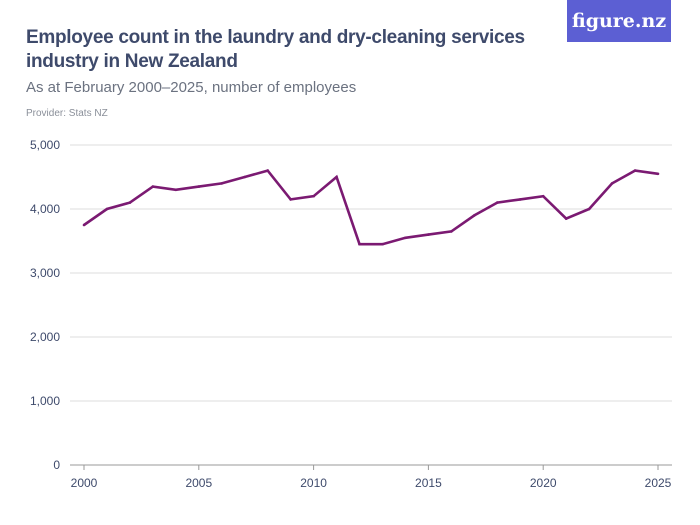 Image resolution: width=700 pixels, height=525 pixels. I want to click on x-tick-label: 2015, so click(428, 483).